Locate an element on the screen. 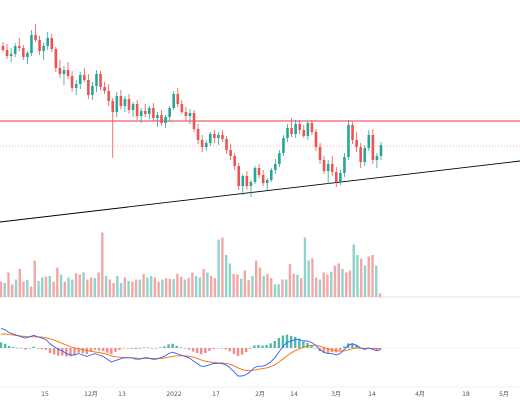  x-tick-label: 13 is located at coordinates (122, 394).